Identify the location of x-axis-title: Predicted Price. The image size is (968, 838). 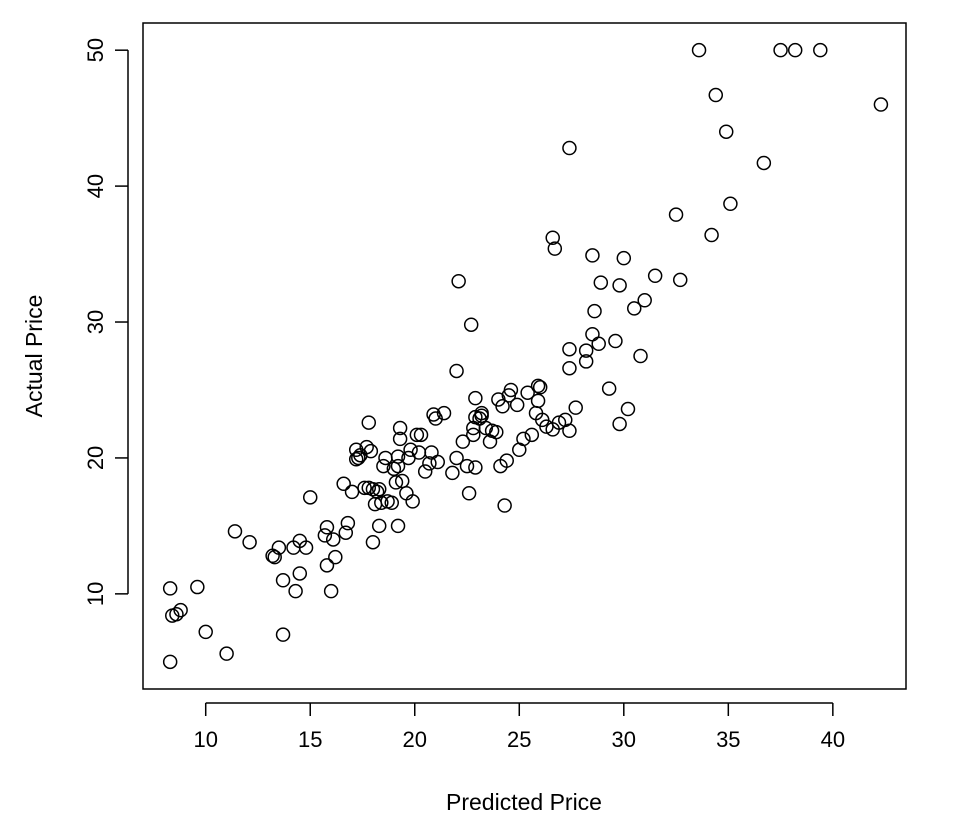
(524, 802).